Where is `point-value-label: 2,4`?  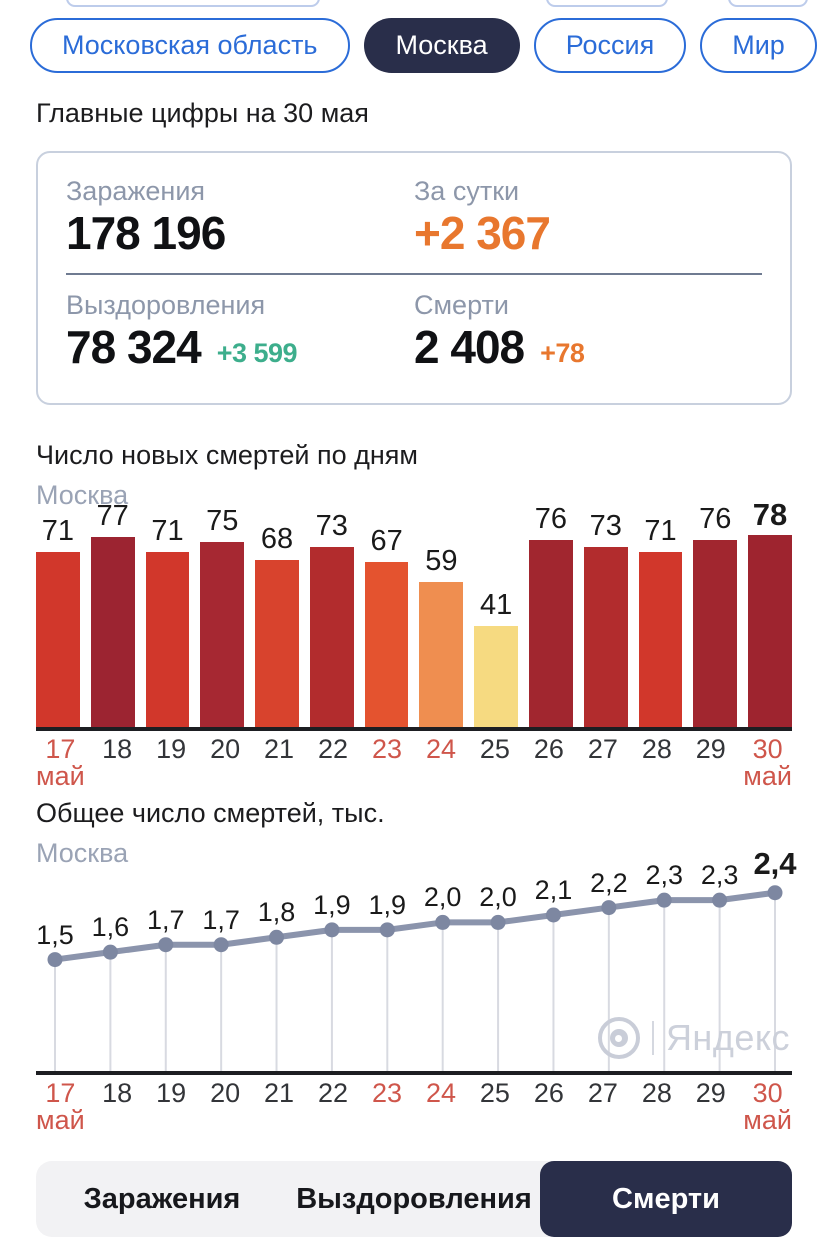
point-value-label: 2,4 is located at coordinates (775, 863).